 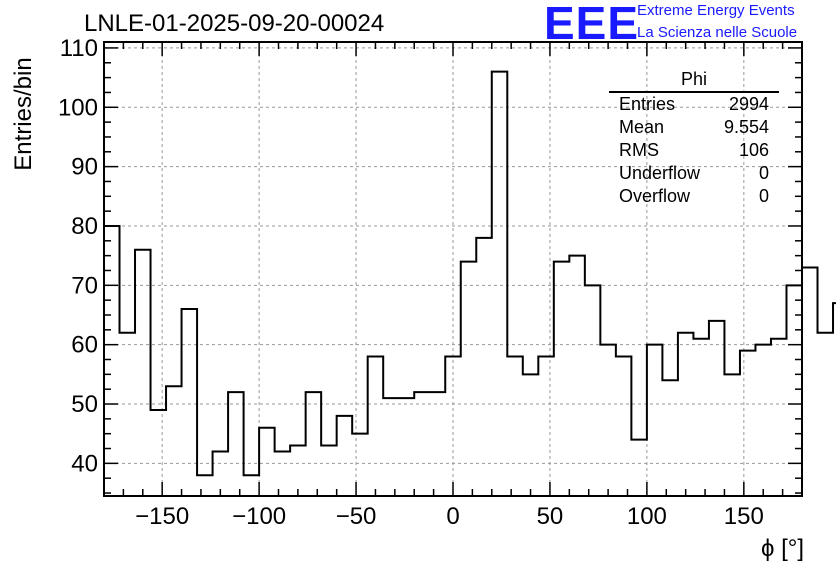 What do you see at coordinates (655, 196) in the screenshot?
I see `stats-label: Overflow` at bounding box center [655, 196].